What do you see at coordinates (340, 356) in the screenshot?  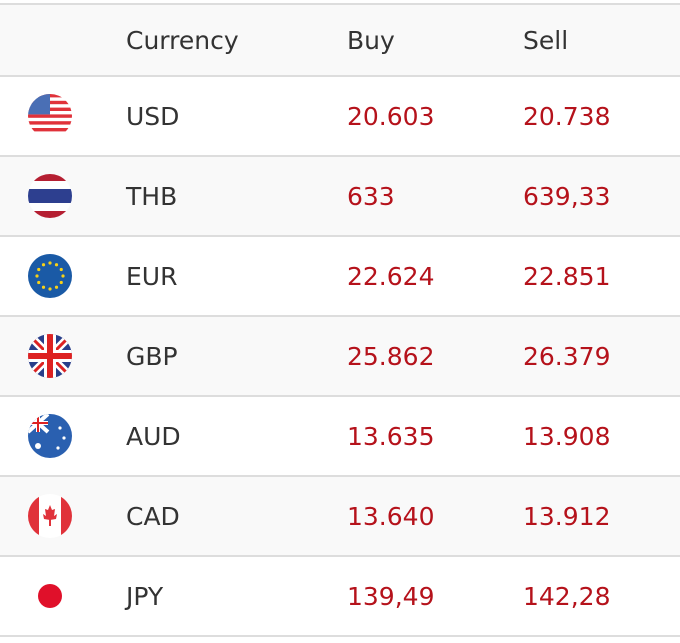 I see `table-row: GBP 25.862 26.379` at bounding box center [340, 356].